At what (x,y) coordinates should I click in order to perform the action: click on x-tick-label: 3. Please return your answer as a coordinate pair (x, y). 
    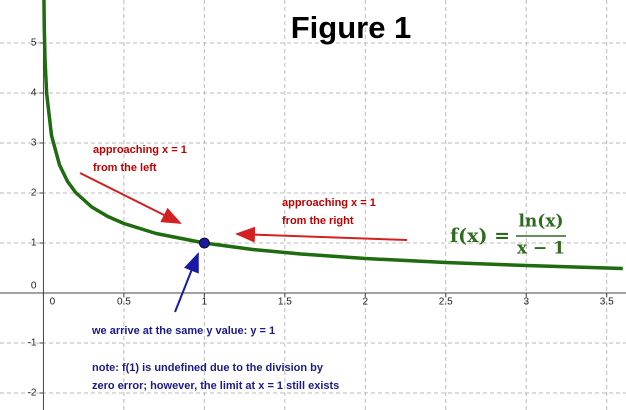
    Looking at the image, I should click on (526, 302).